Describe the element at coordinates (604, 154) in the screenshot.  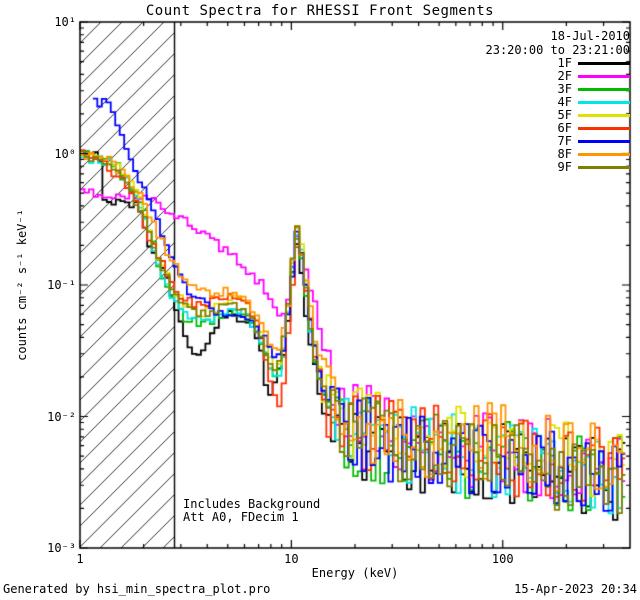
I see `legend-swatch-8F` at that location.